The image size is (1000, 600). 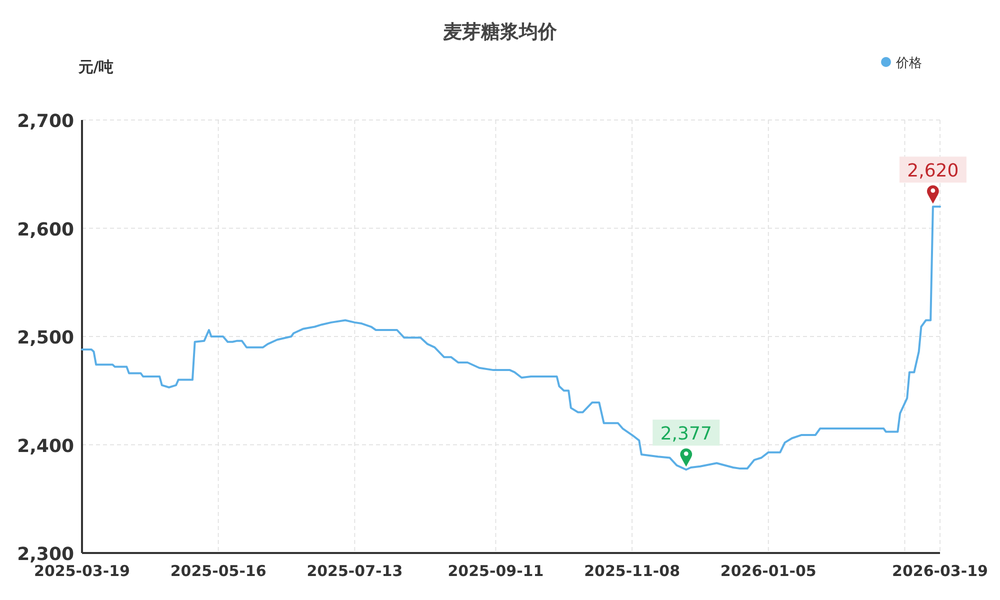 I want to click on x-tick-label: 2025-09-11, so click(x=496, y=571).